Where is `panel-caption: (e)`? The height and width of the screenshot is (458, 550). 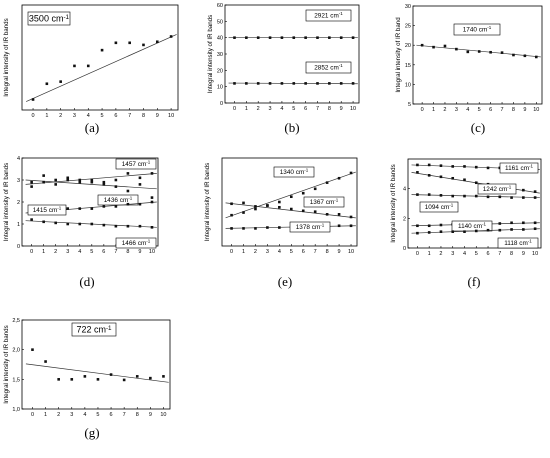 panel-caption: (e) is located at coordinates (285, 281).